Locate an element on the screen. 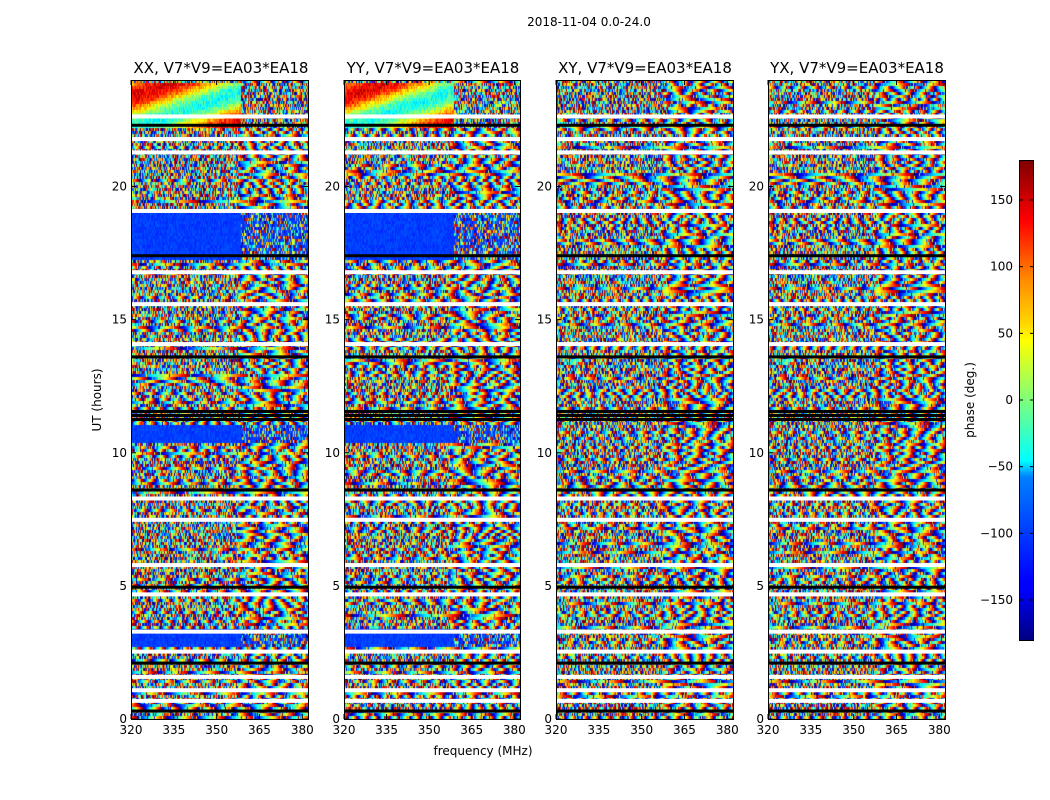 Image resolution: width=1050 pixels, height=800 pixels. panel-title: XX, V7*V9=EA03*EA18 is located at coordinates (221, 68).